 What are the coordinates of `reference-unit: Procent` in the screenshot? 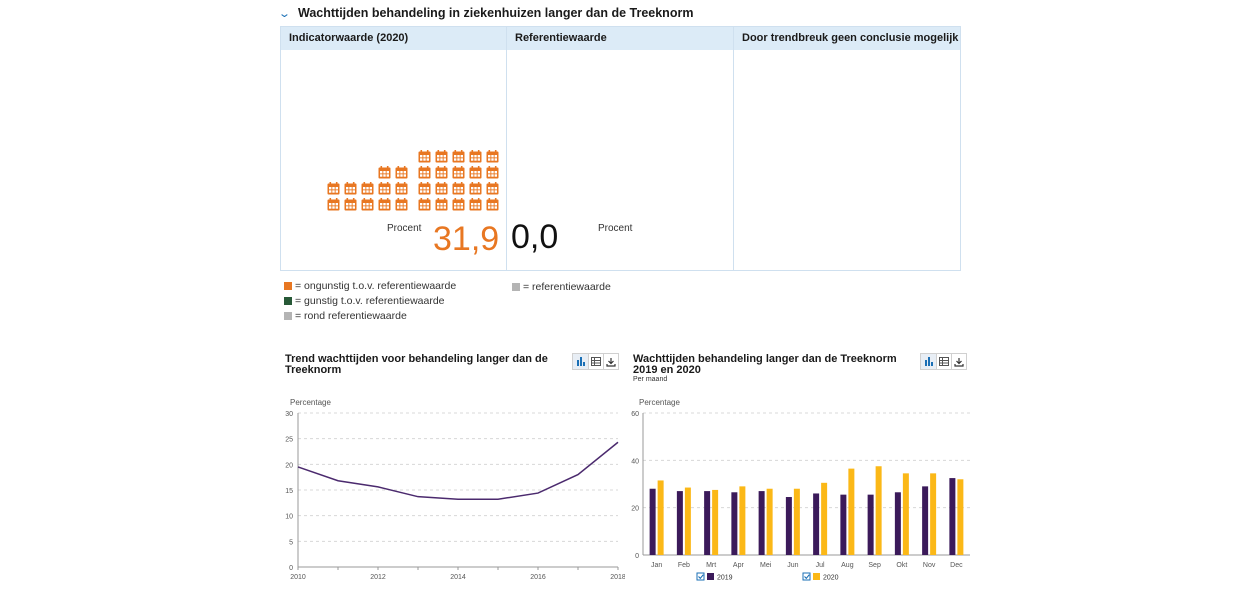 It's located at (615, 228).